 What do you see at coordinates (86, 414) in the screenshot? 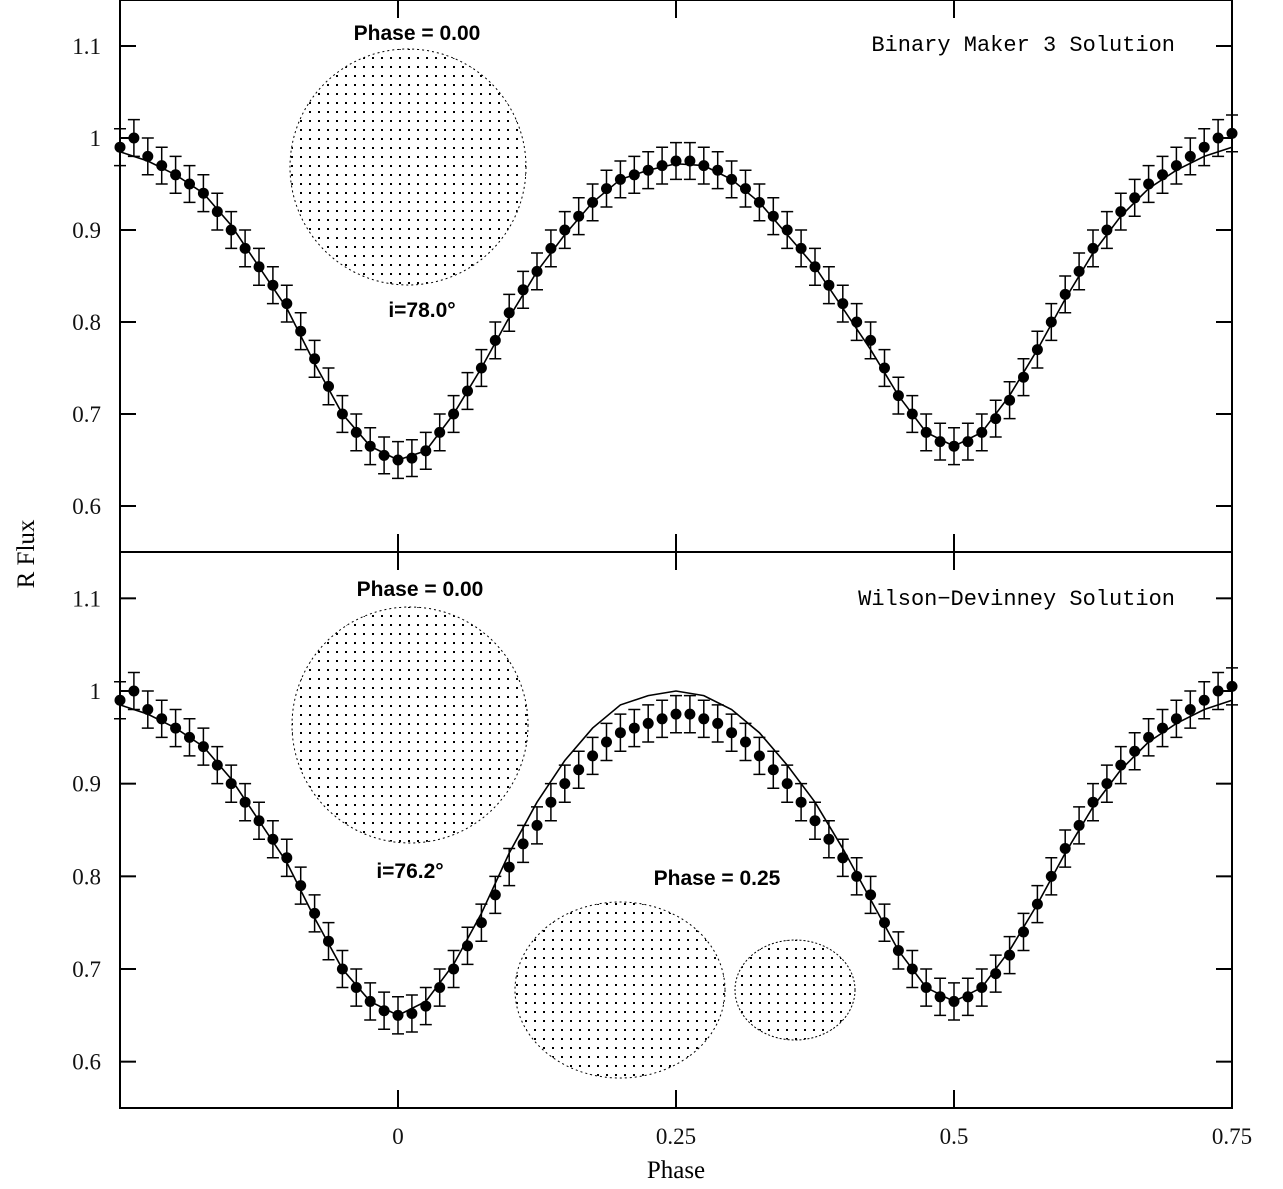
I see `y-tick-label: 0.7` at bounding box center [86, 414].